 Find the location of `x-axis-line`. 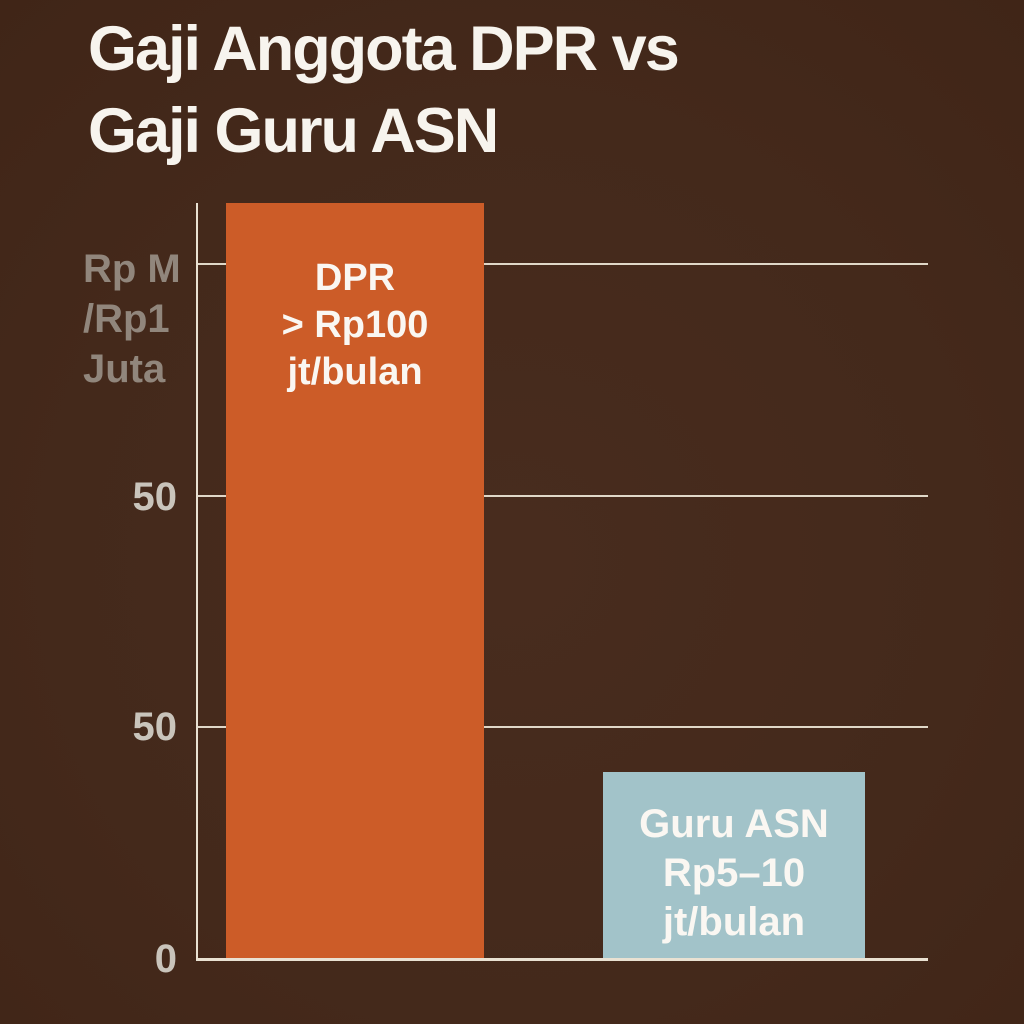

x-axis-line is located at coordinates (562, 959).